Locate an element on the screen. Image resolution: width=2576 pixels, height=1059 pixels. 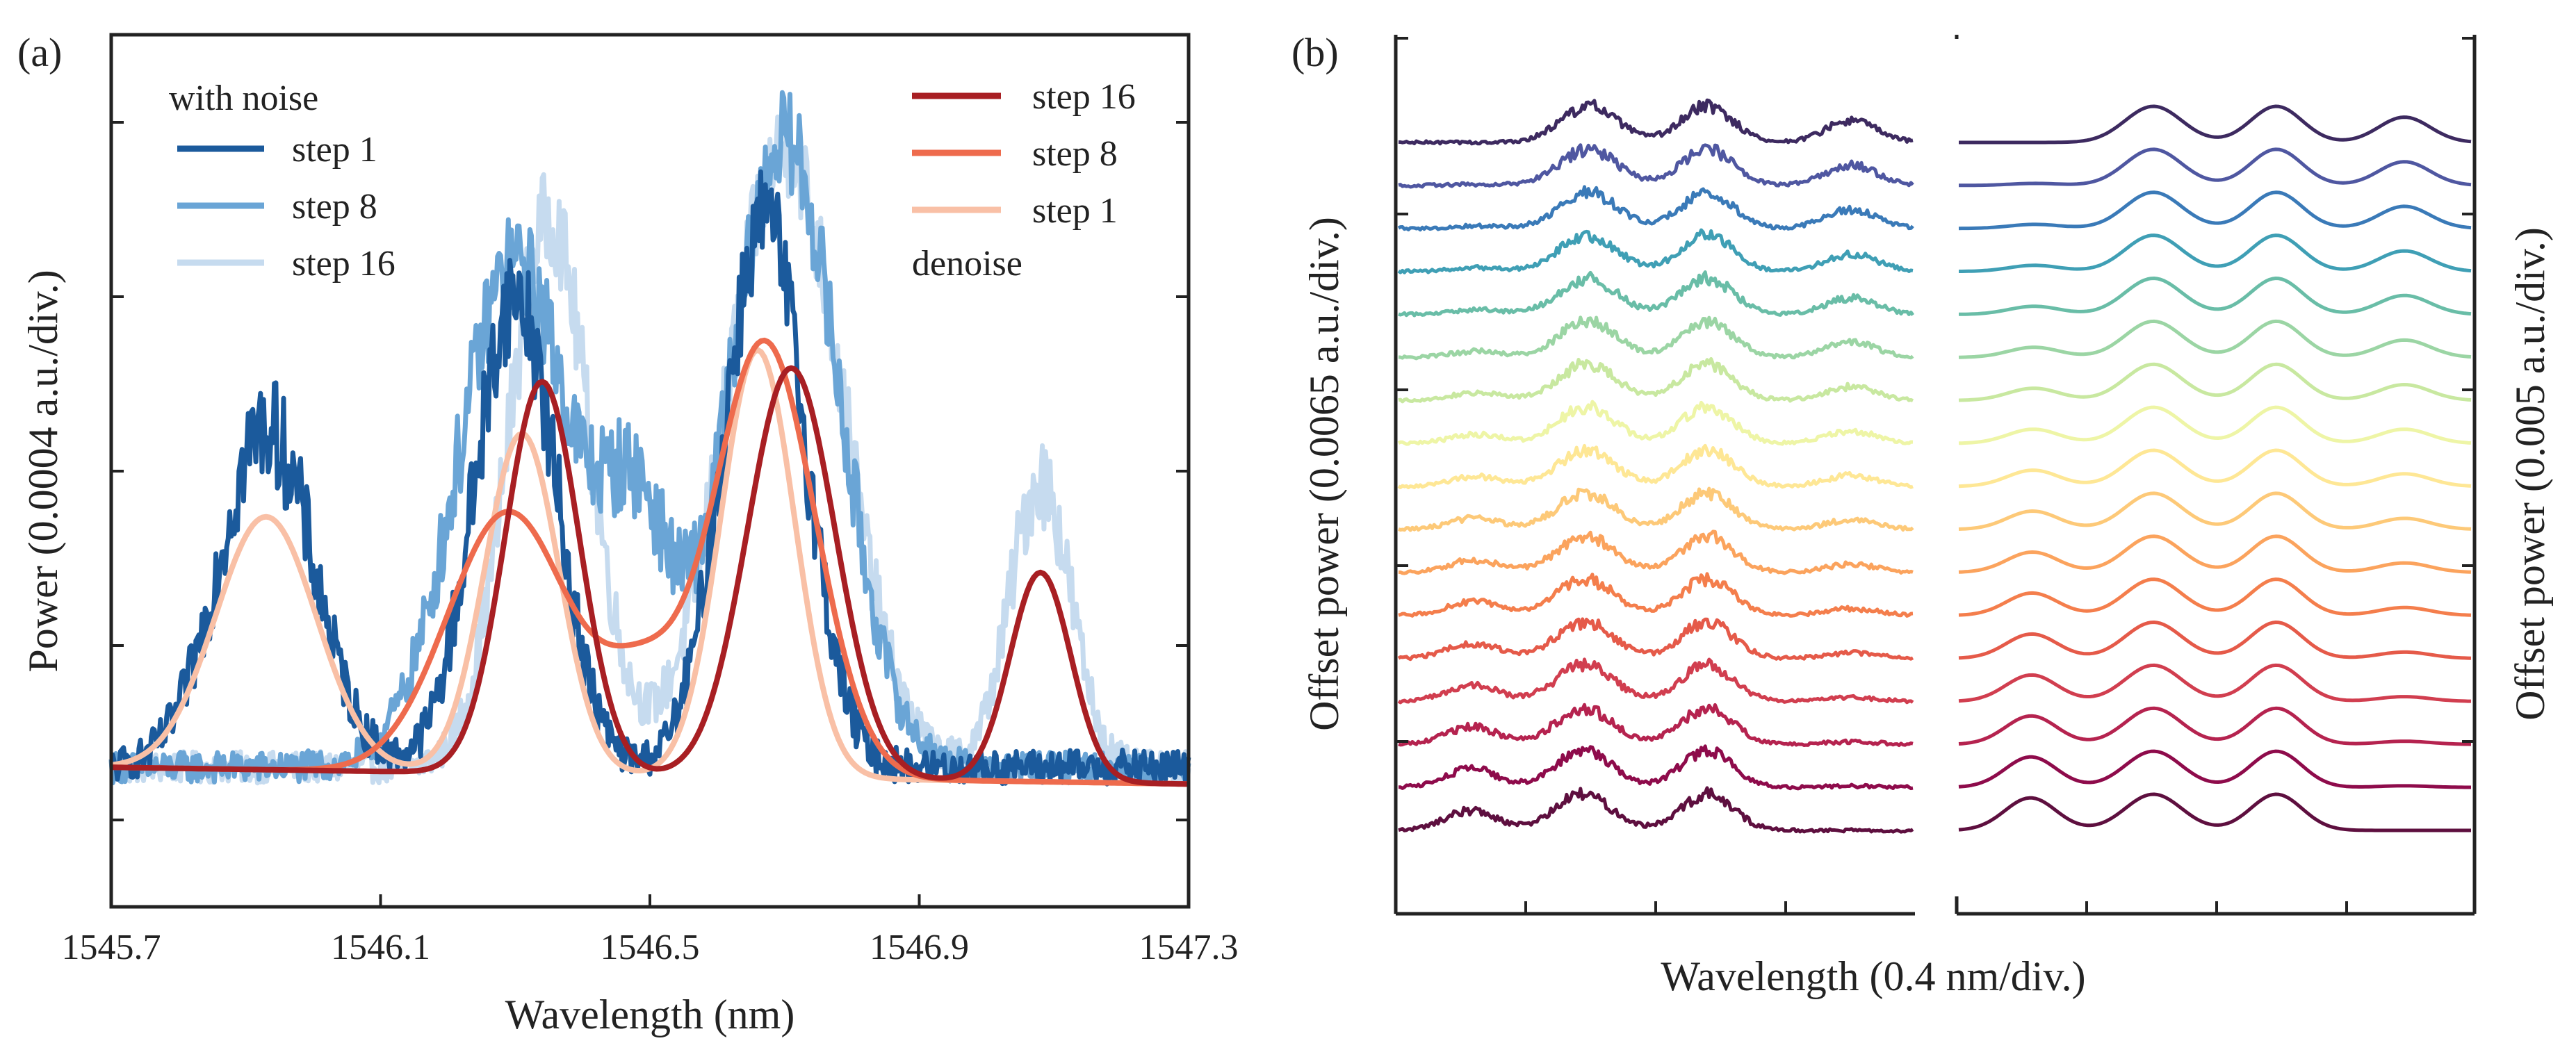
panel-a-x-axis-label: Wavelength (nm) is located at coordinates (650, 1015).